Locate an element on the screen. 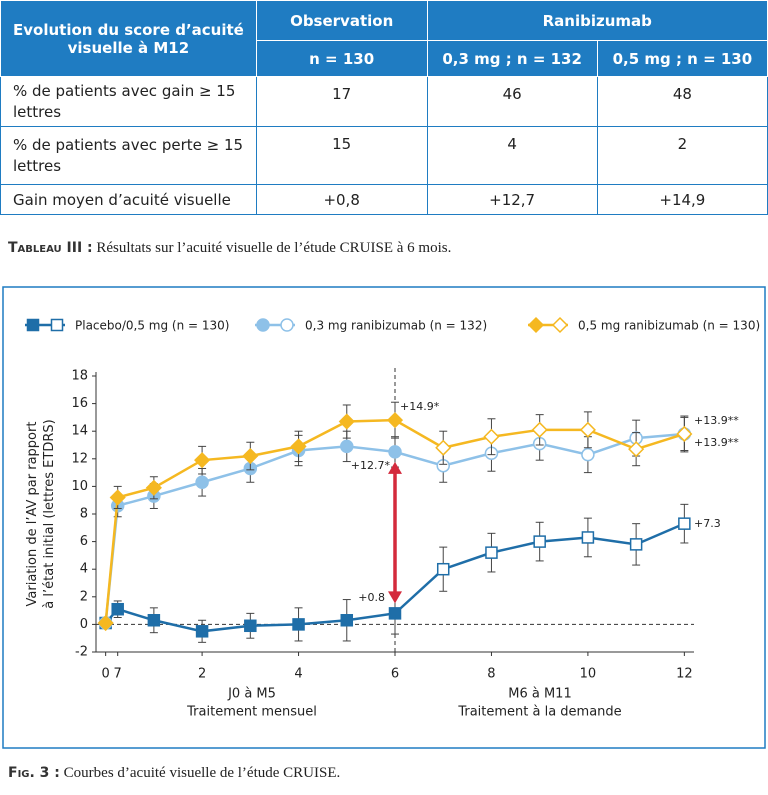  y-tick-label: 8 is located at coordinates (84, 514).